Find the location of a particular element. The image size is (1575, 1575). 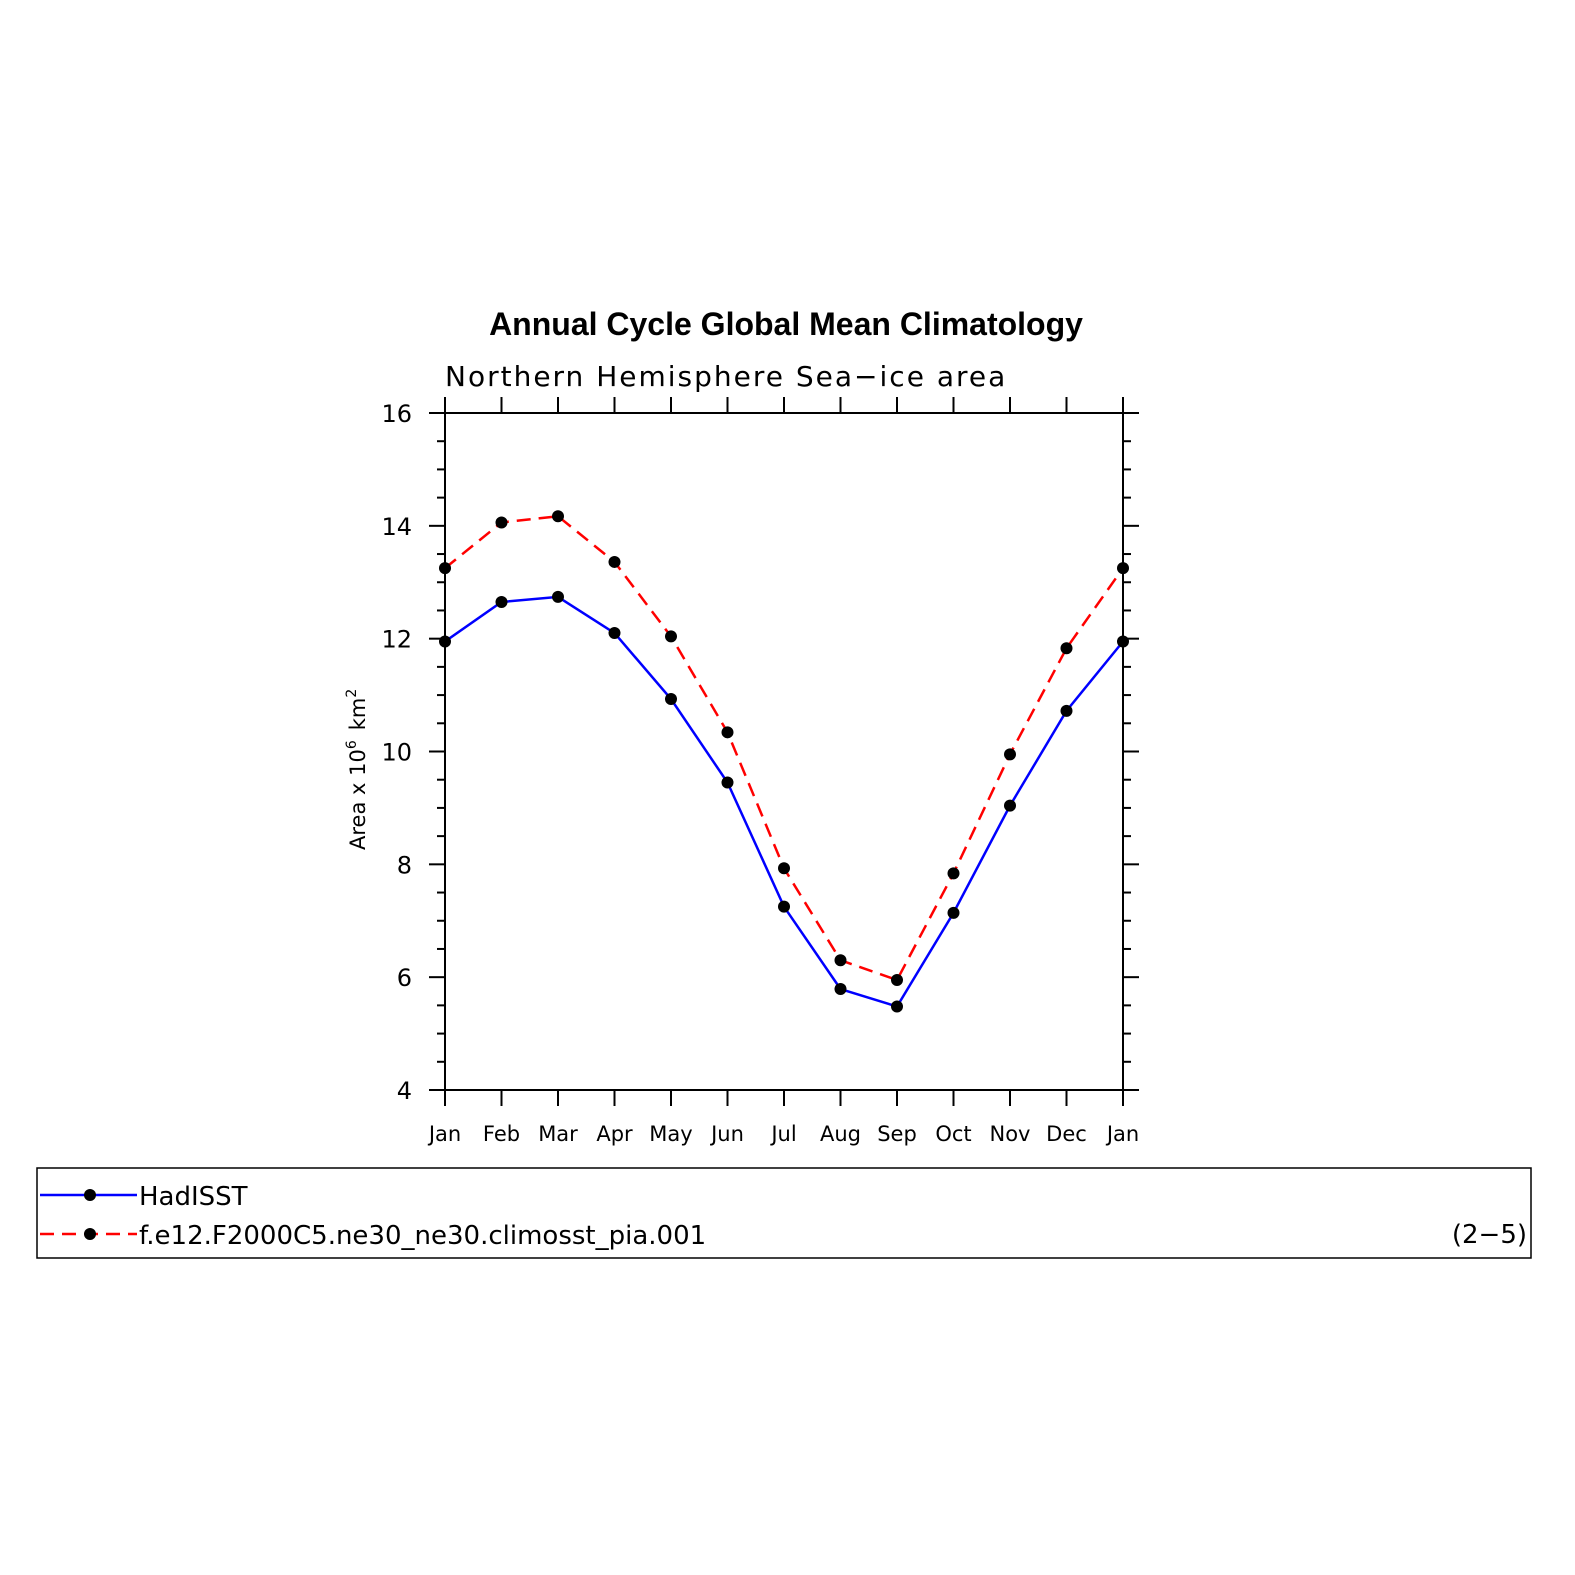

y-tick-label: 4 is located at coordinates (404, 1091).